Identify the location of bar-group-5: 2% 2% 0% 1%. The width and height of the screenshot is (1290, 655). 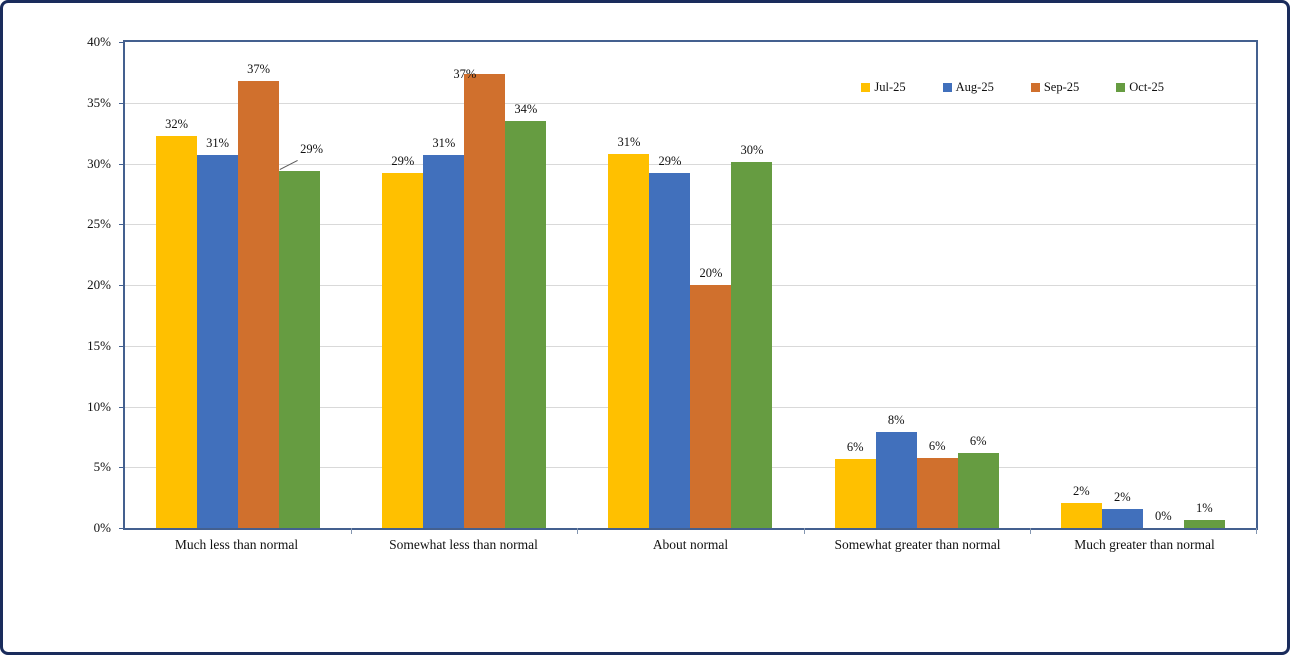
(1143, 285).